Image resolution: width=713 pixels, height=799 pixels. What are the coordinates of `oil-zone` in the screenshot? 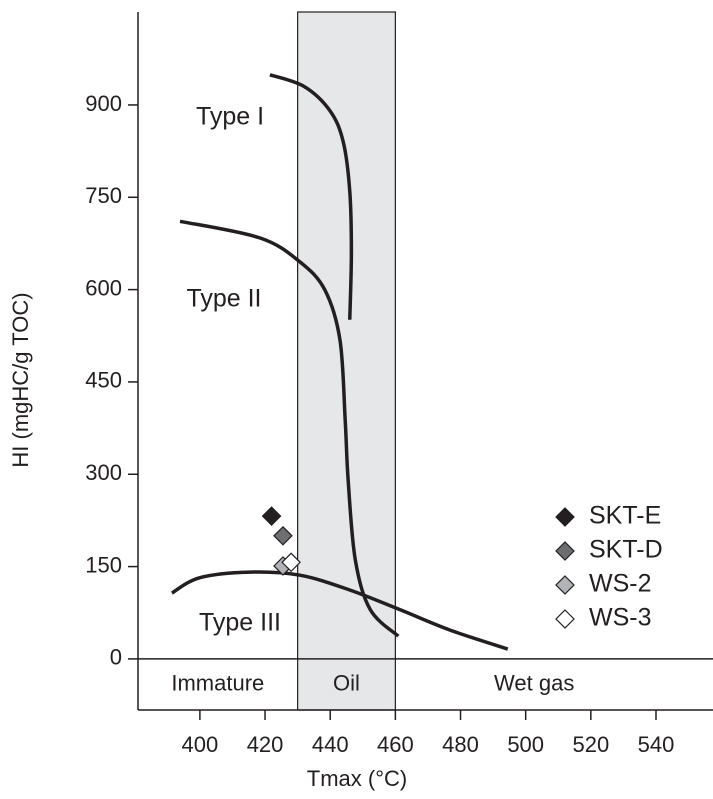 It's located at (346, 361).